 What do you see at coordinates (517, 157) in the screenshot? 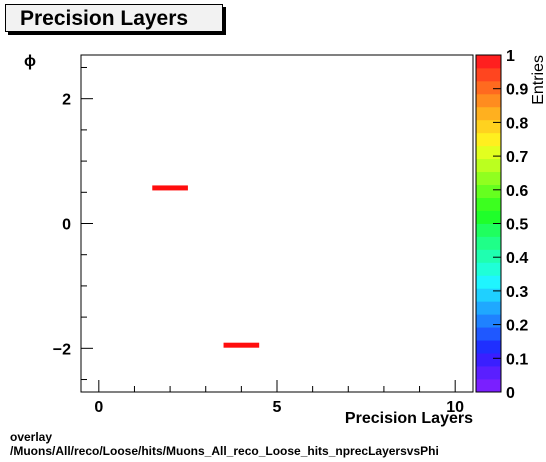
I see `colorbar-tick-label: 0.7` at bounding box center [517, 157].